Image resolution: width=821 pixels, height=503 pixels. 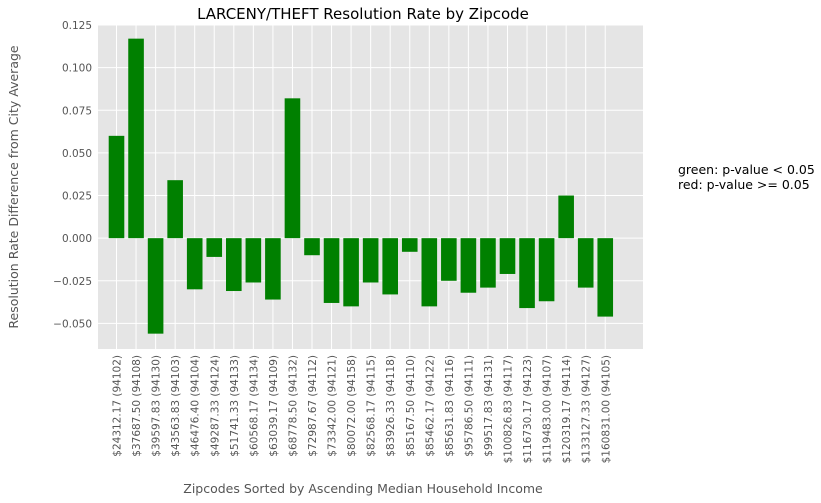 What do you see at coordinates (352, 406) in the screenshot?
I see `x-tick-label: $80072.00 (94158)` at bounding box center [352, 406].